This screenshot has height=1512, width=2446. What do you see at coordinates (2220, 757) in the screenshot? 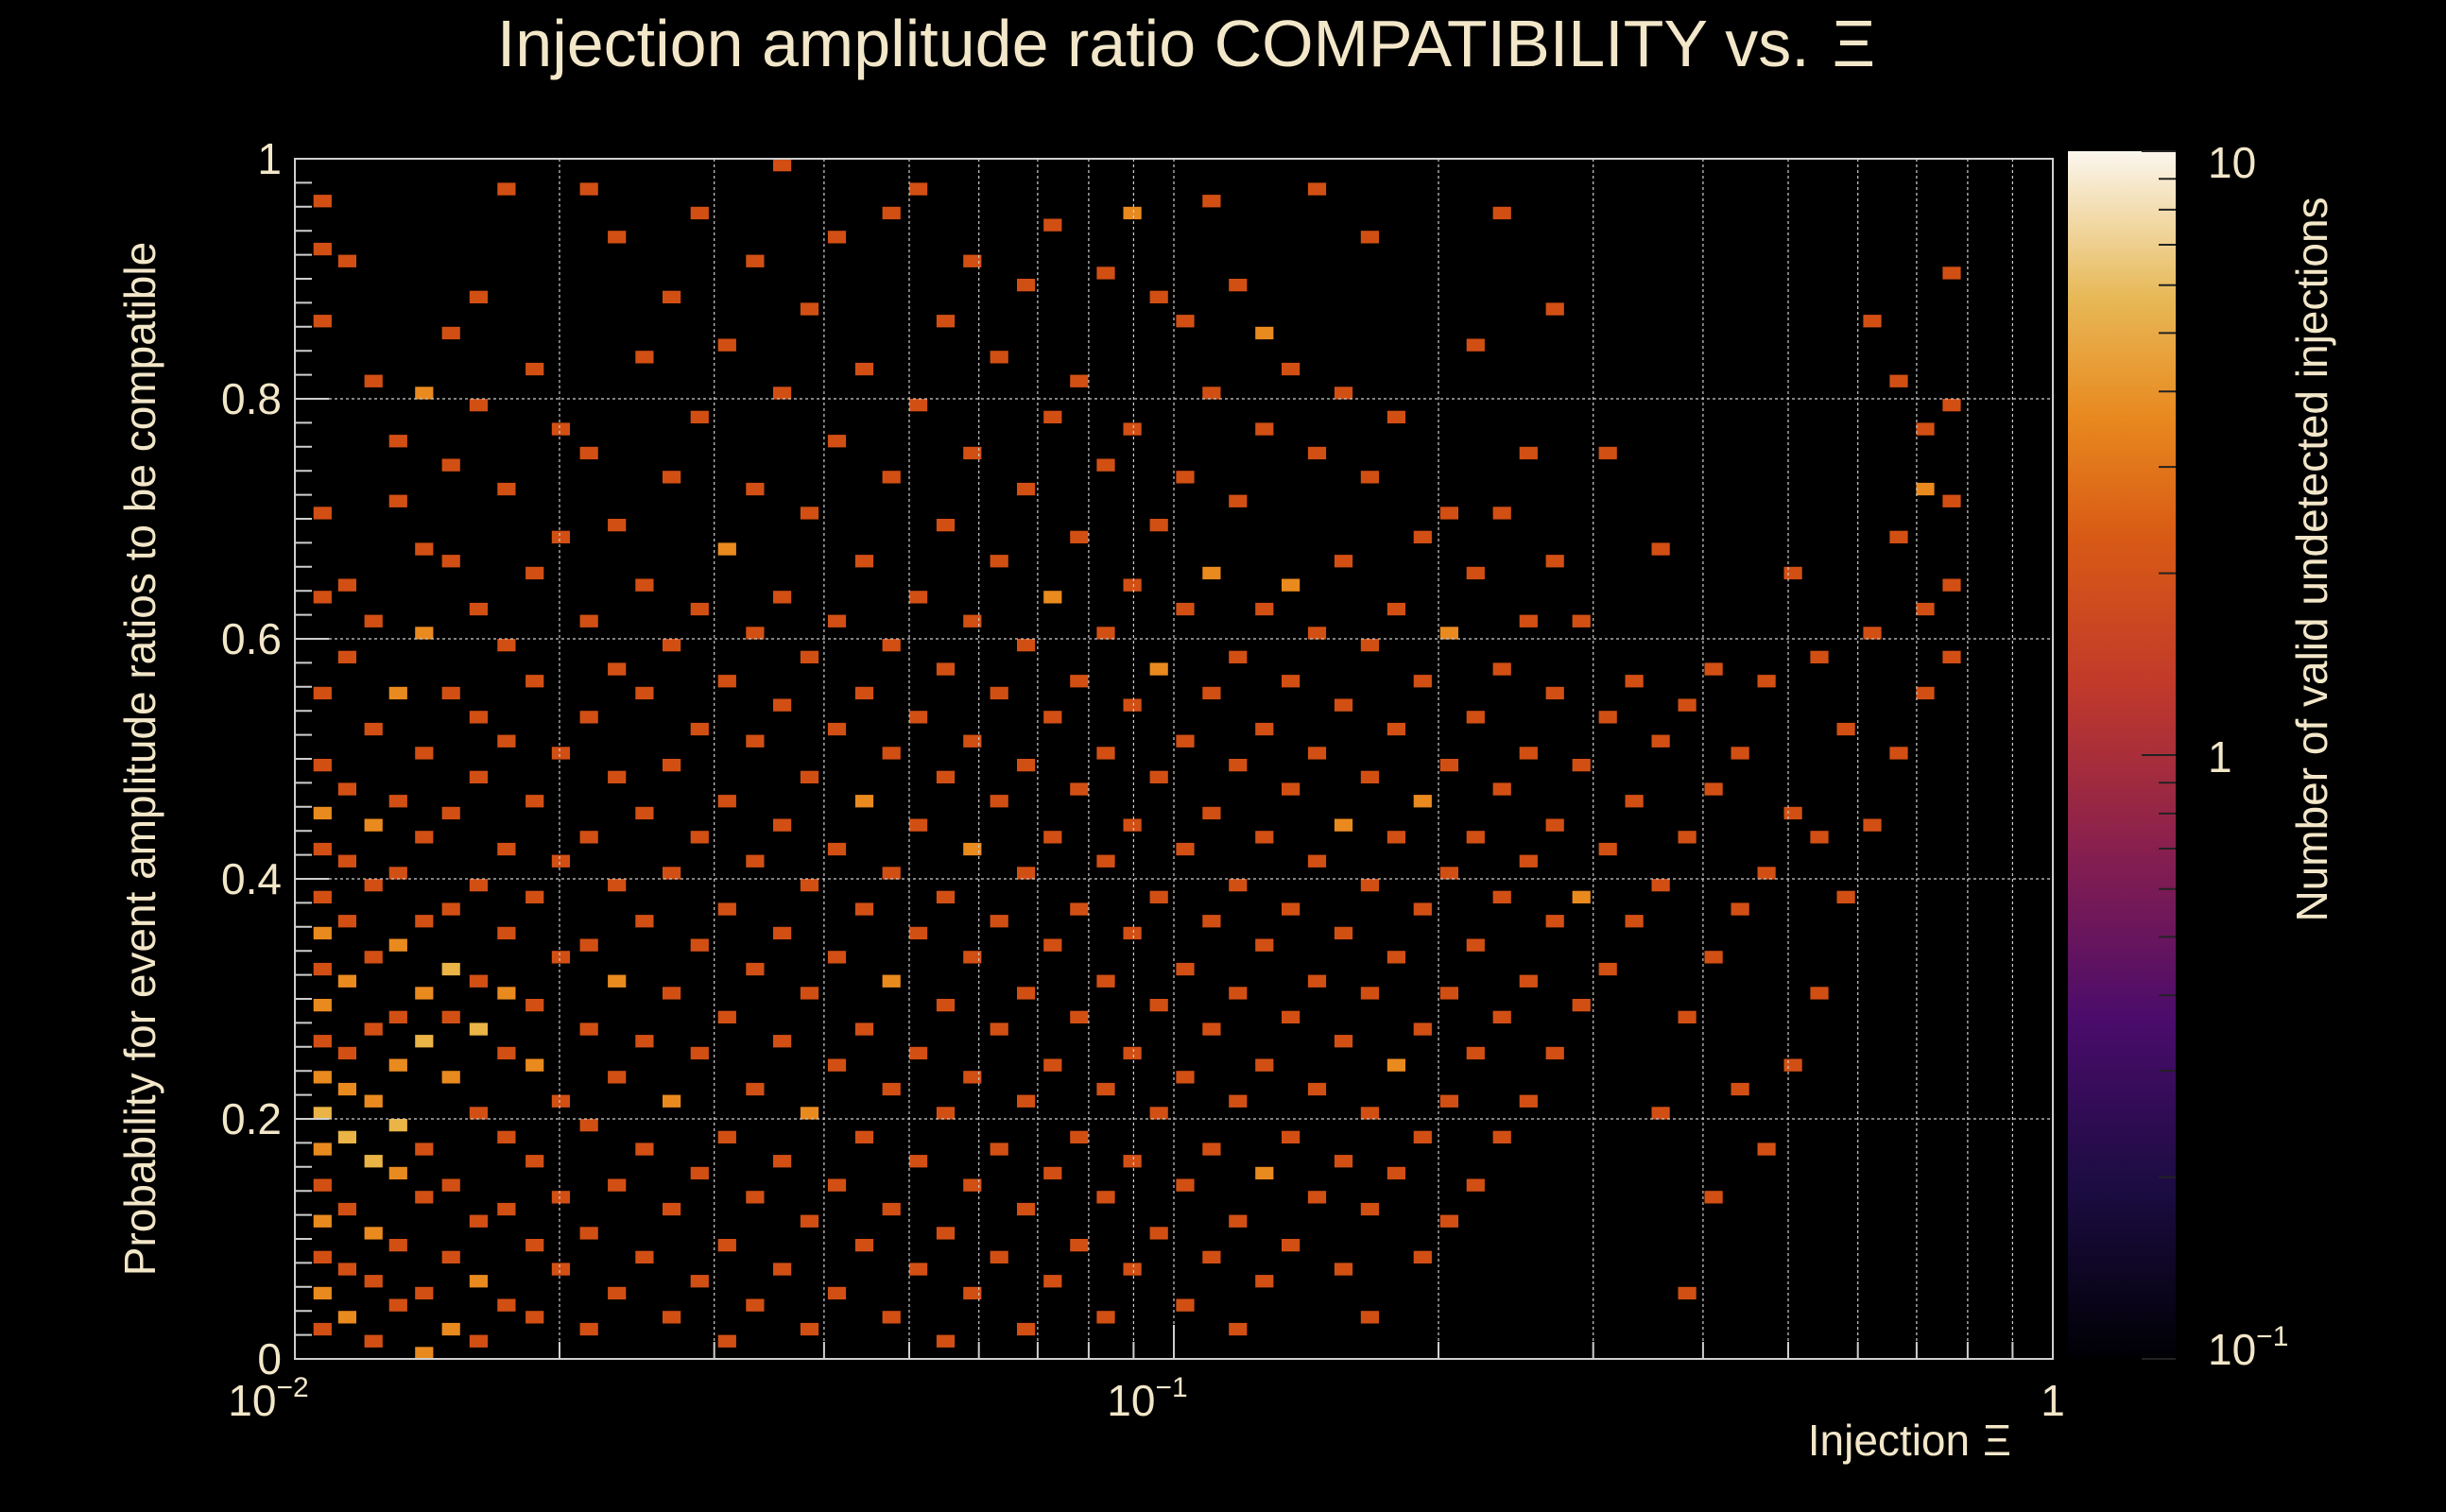
I see `colorbar-tick-label: 1` at bounding box center [2220, 757].